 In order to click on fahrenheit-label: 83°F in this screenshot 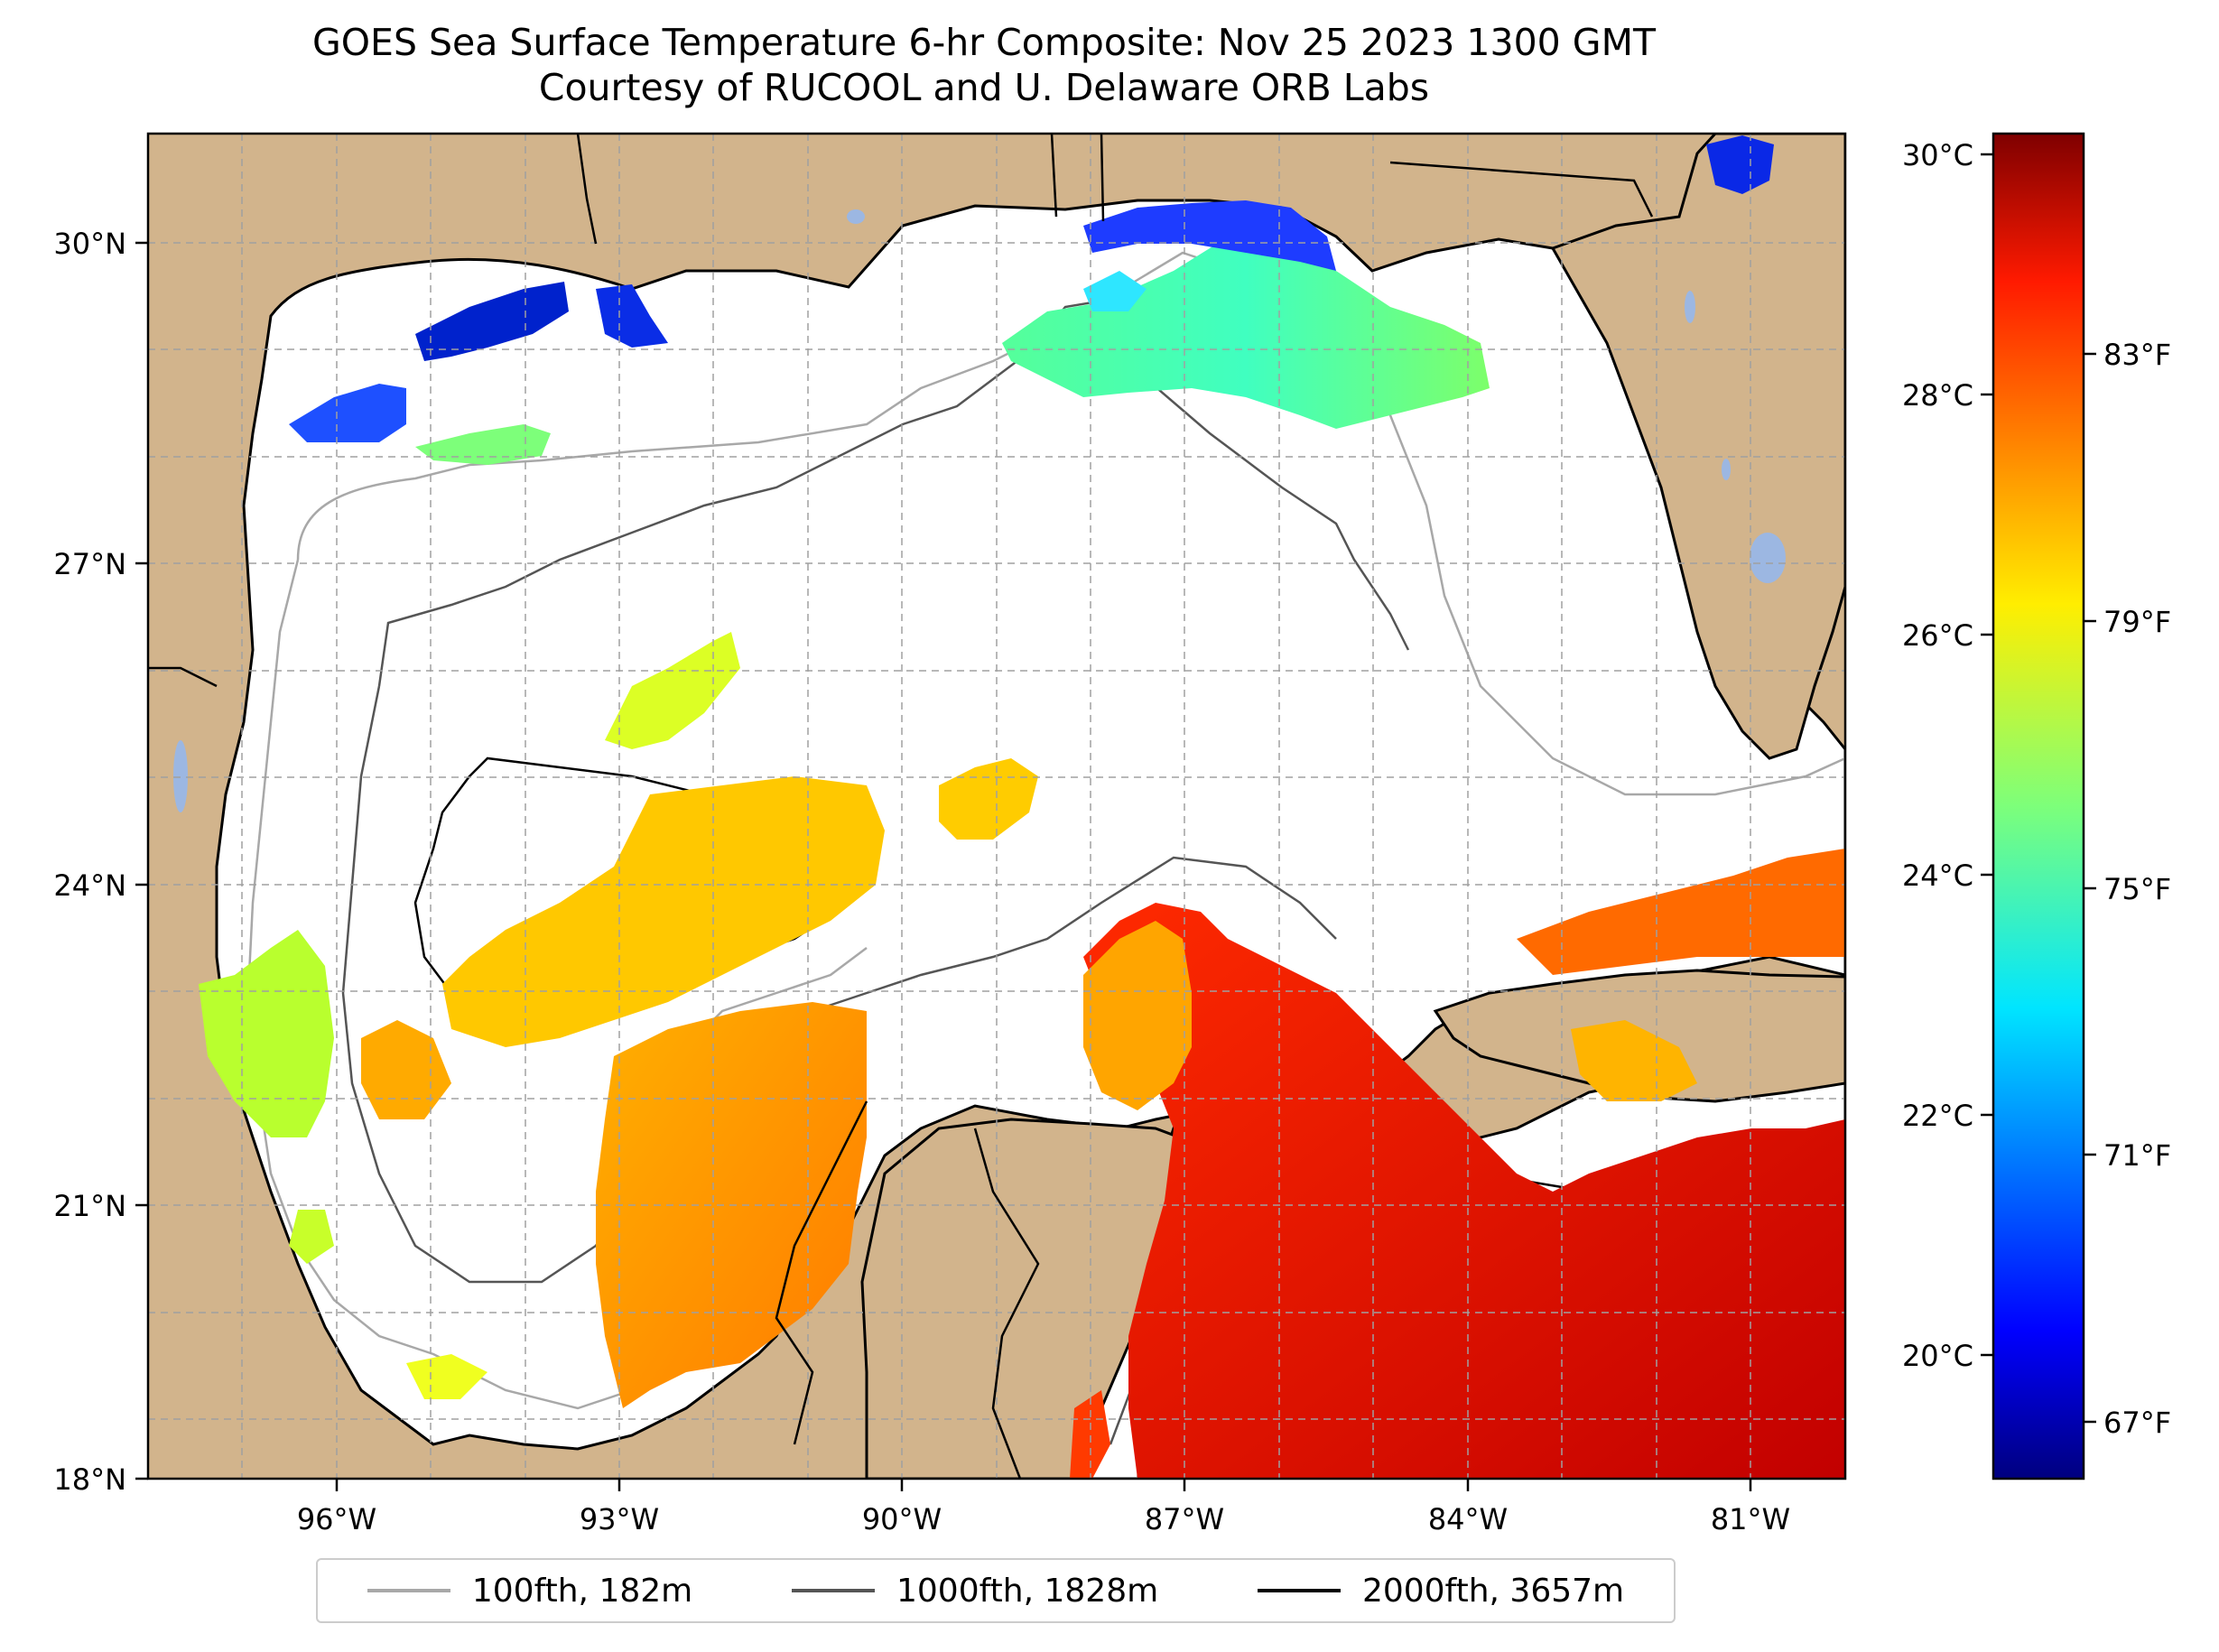, I will do `click(2137, 355)`.